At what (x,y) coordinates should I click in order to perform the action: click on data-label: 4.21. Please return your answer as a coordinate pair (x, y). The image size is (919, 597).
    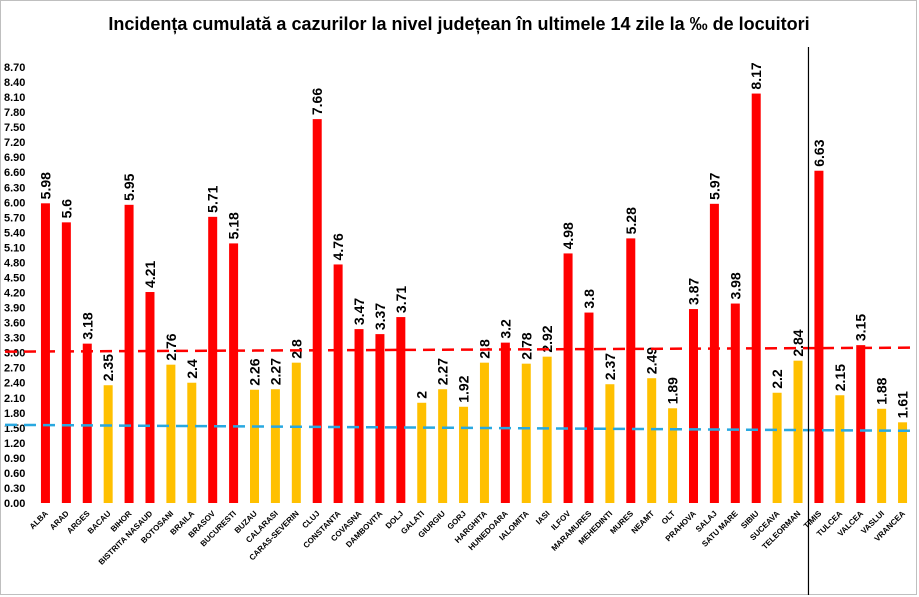
    Looking at the image, I should click on (150, 274).